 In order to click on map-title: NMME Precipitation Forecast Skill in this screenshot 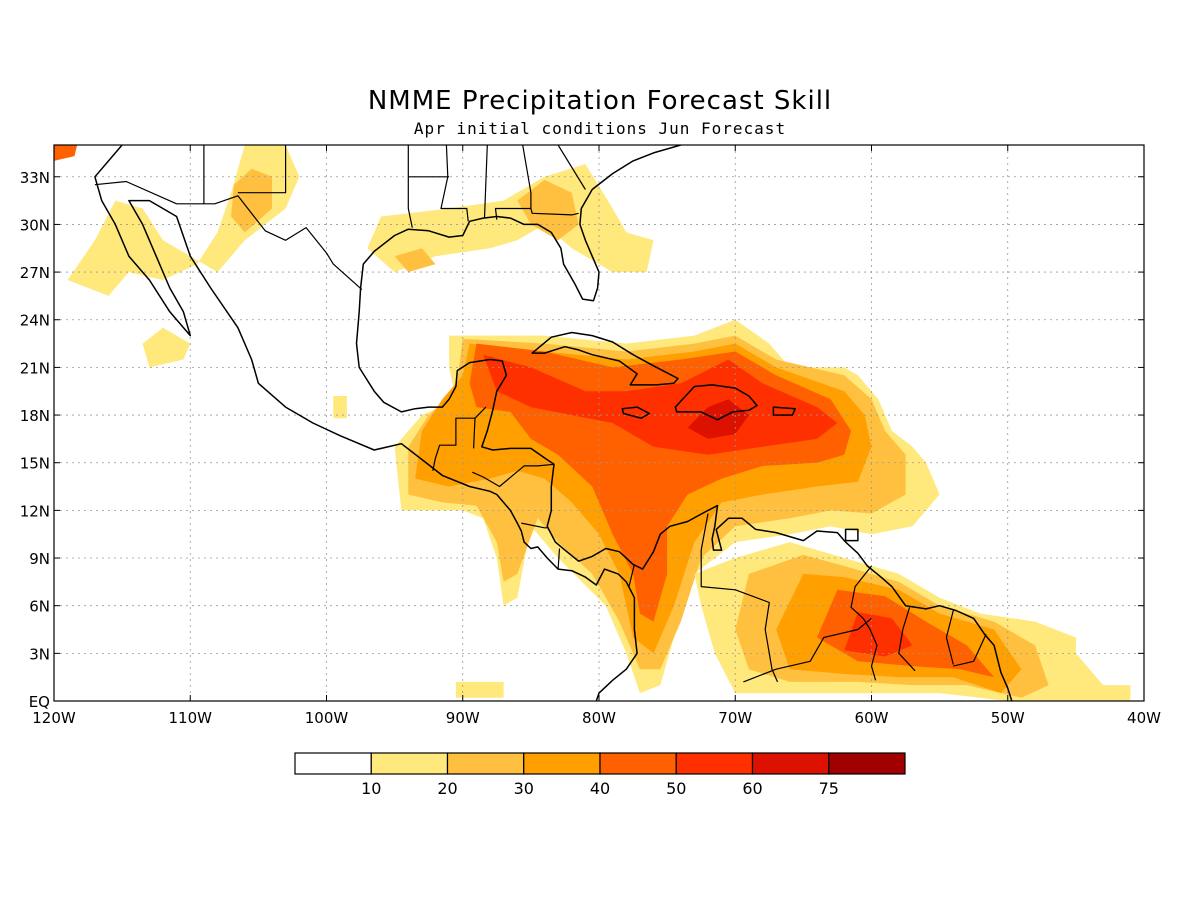, I will do `click(600, 101)`.